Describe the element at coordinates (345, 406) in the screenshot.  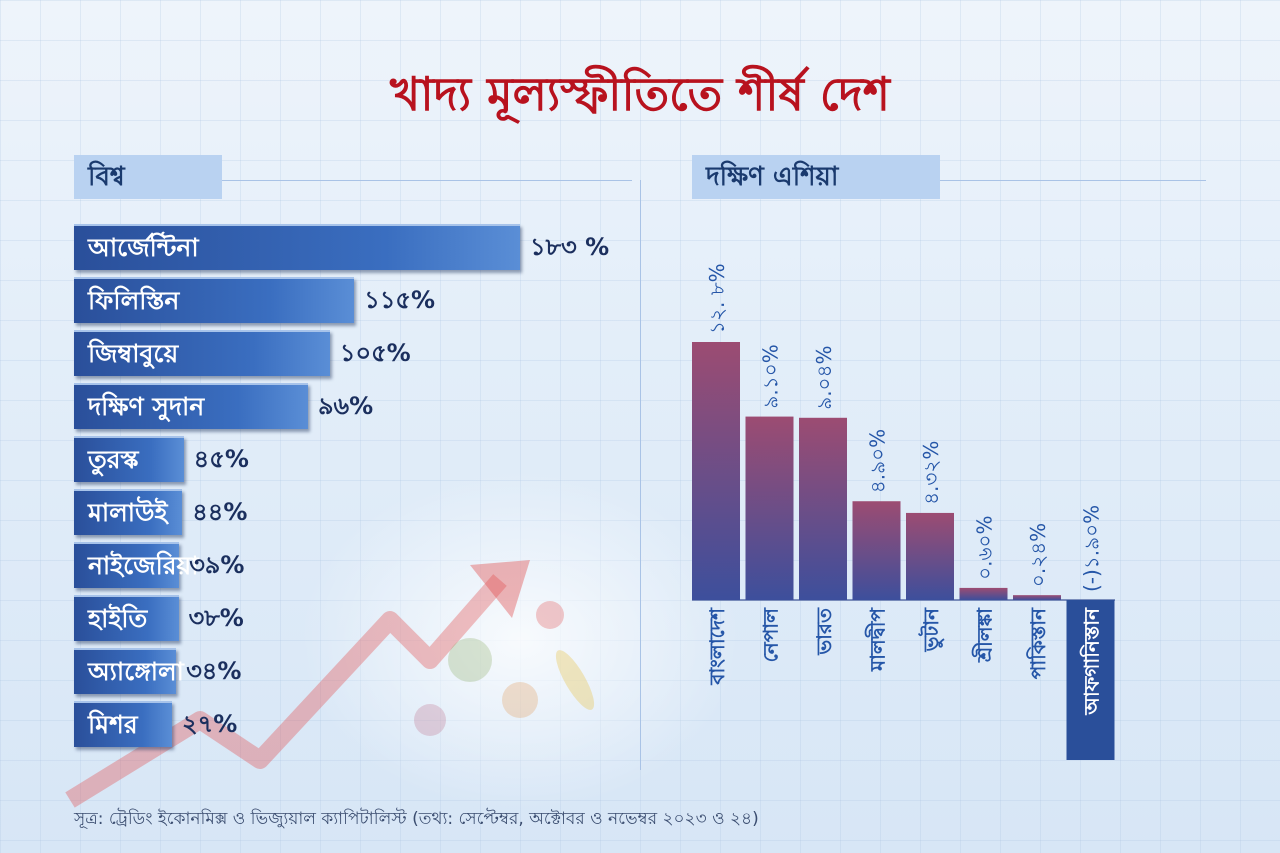
I see `world-bar-value: ৯৬%` at that location.